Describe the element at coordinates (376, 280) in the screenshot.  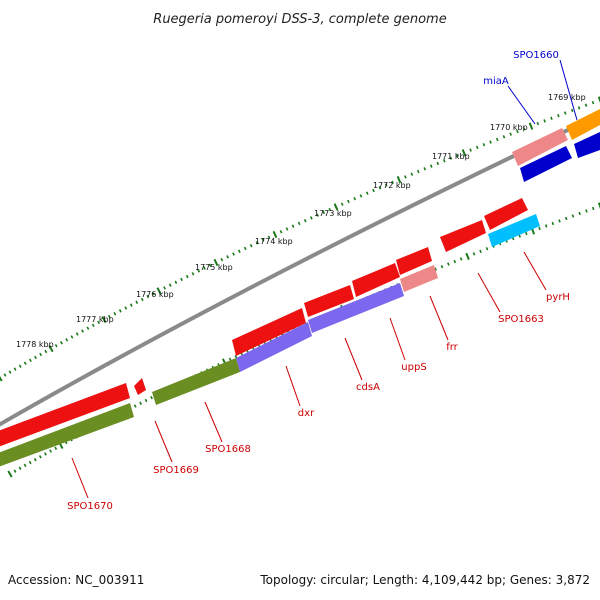
I see `gene-uppS` at that location.